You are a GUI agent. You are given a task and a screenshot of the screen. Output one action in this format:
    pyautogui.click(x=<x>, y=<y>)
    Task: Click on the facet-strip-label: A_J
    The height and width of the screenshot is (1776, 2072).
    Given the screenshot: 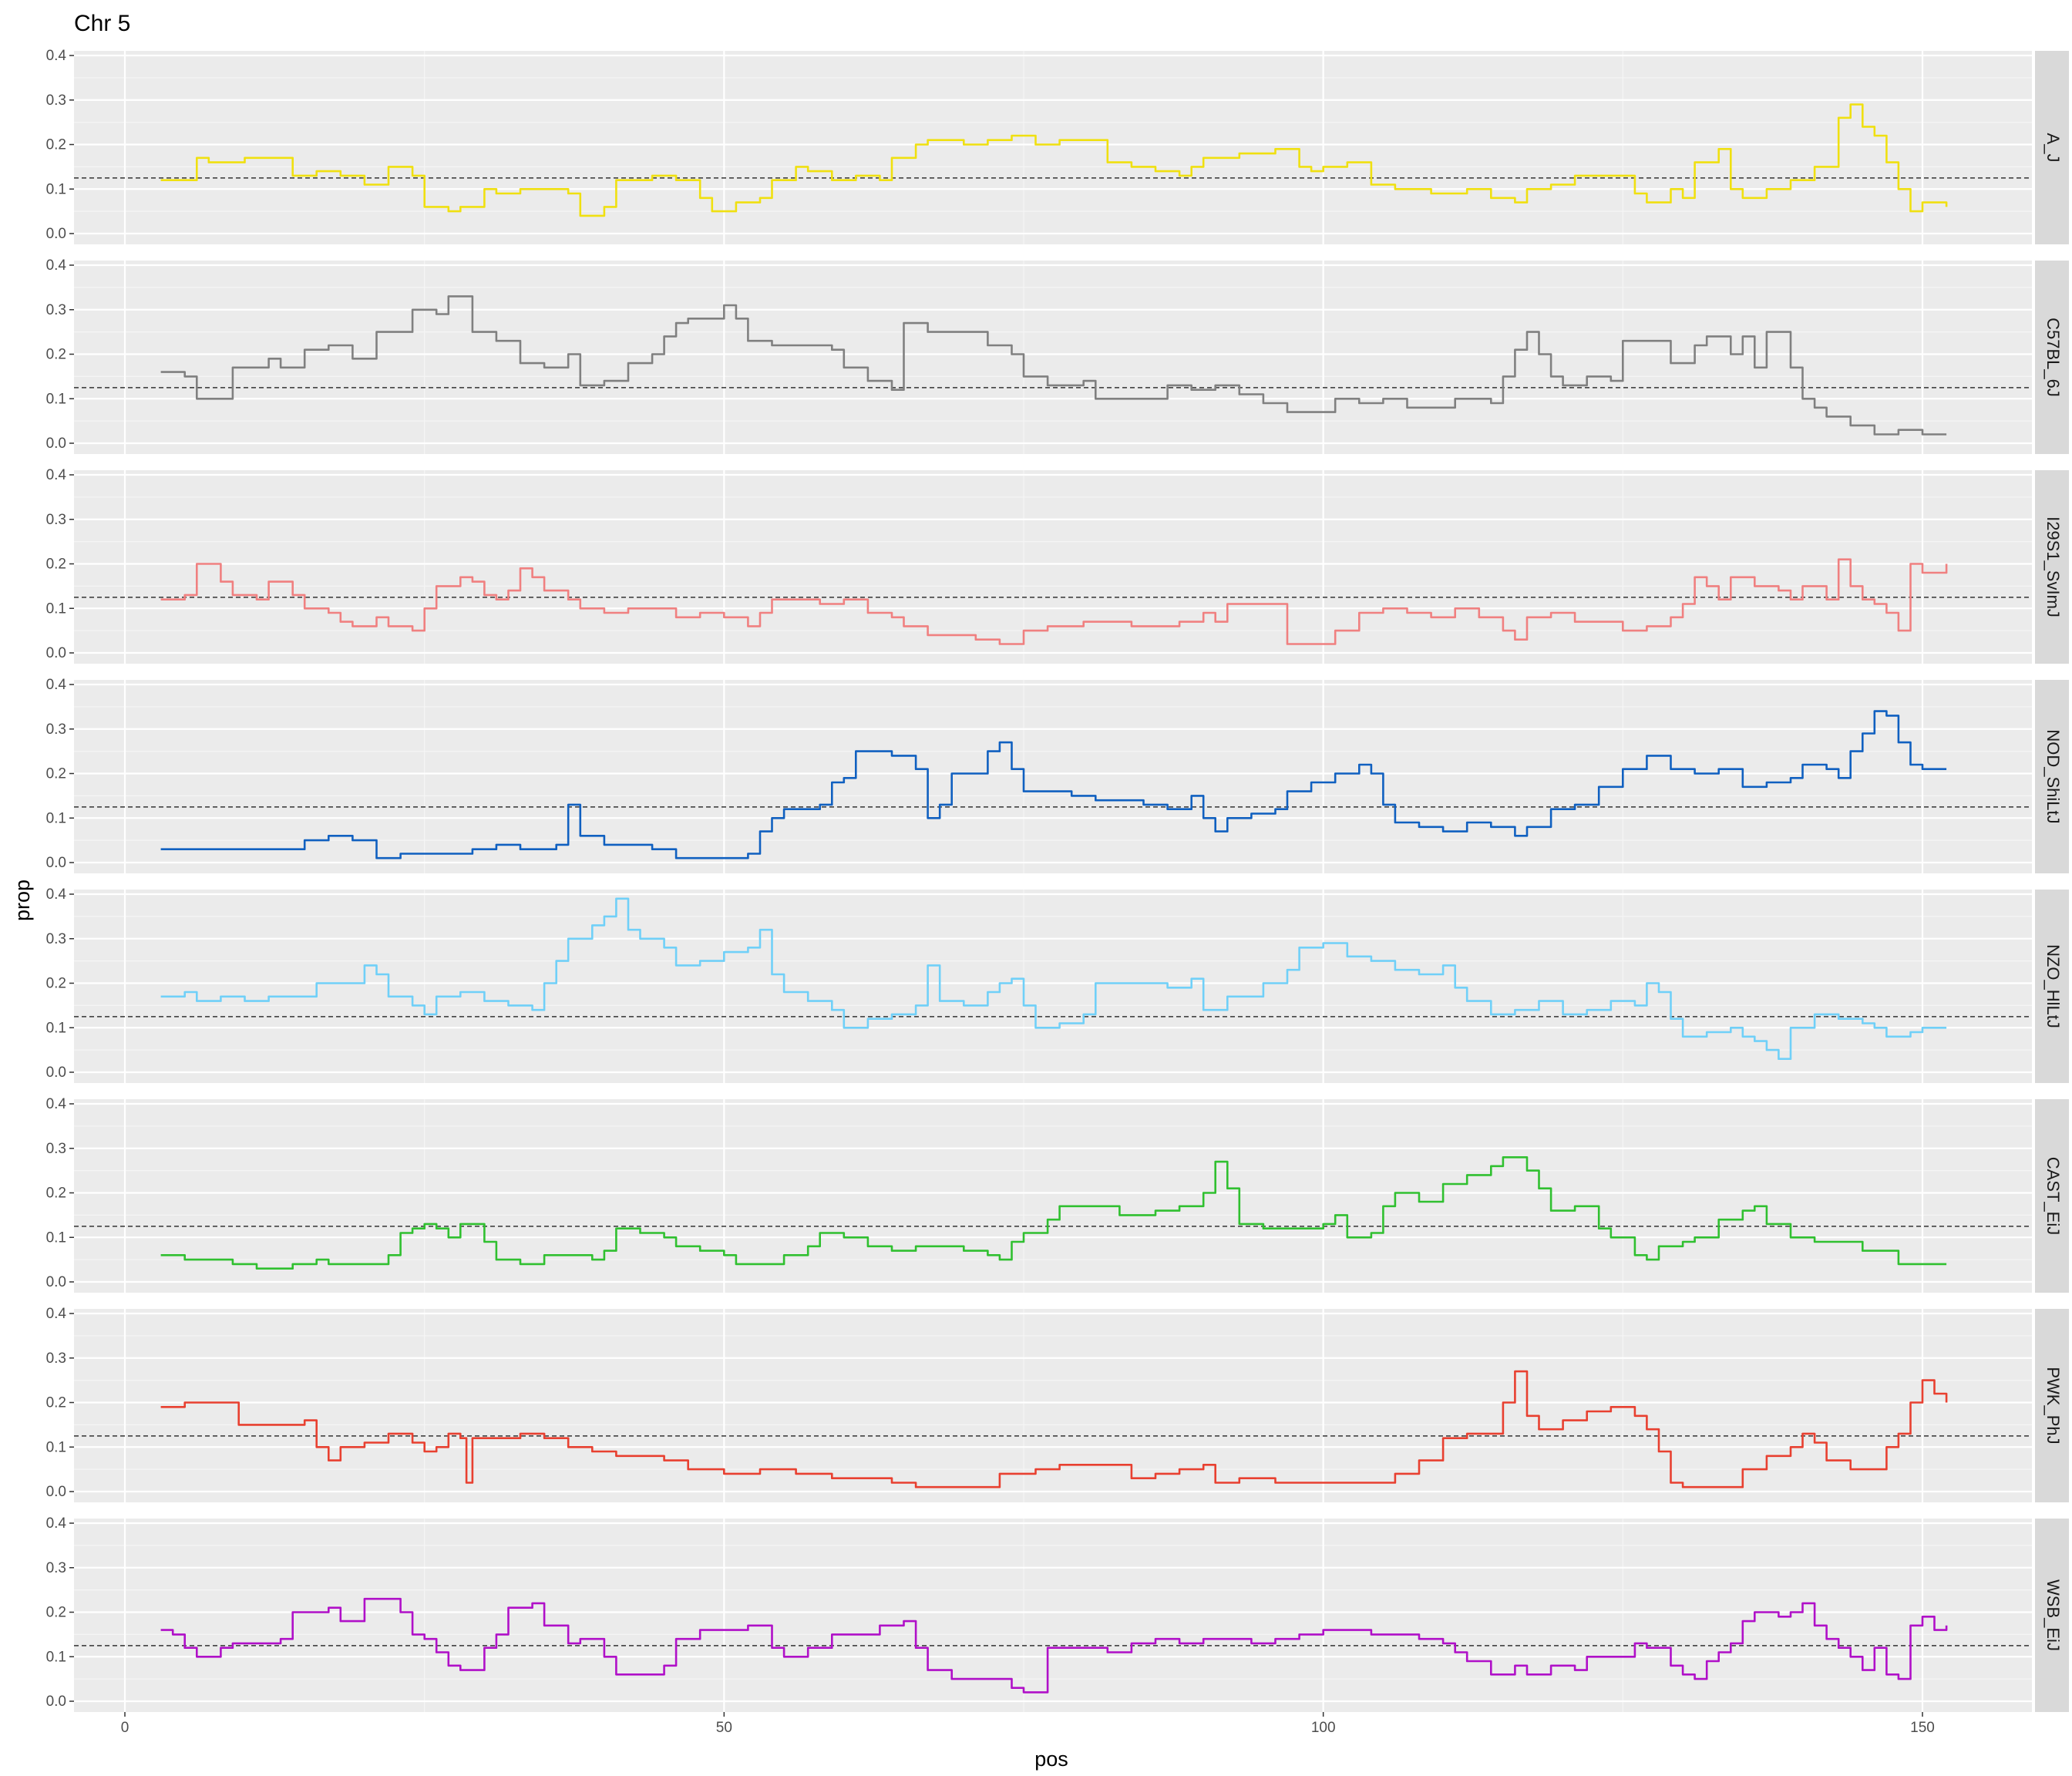 What is the action you would take?
    pyautogui.click(x=2053, y=148)
    